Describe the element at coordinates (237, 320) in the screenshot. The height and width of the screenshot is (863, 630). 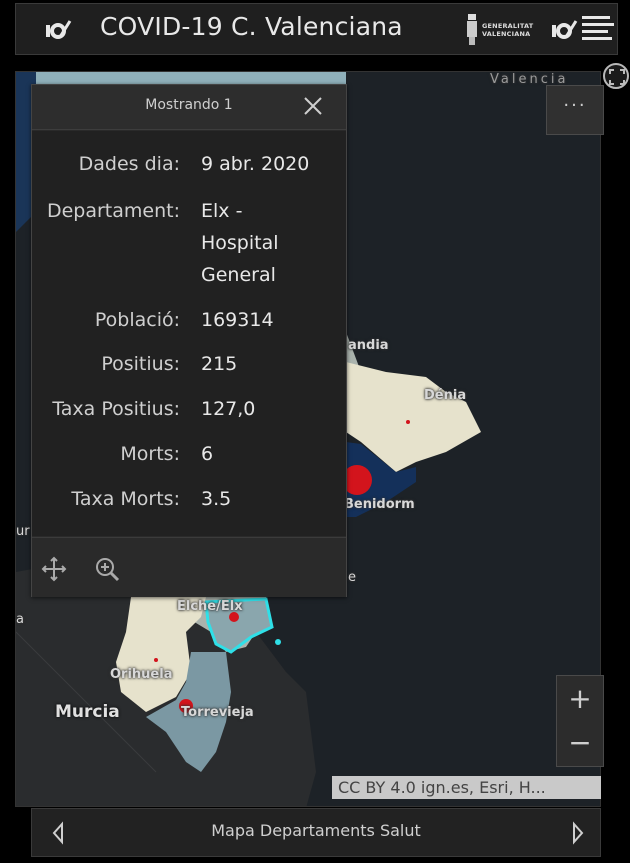
I see `field-value: 169314` at that location.